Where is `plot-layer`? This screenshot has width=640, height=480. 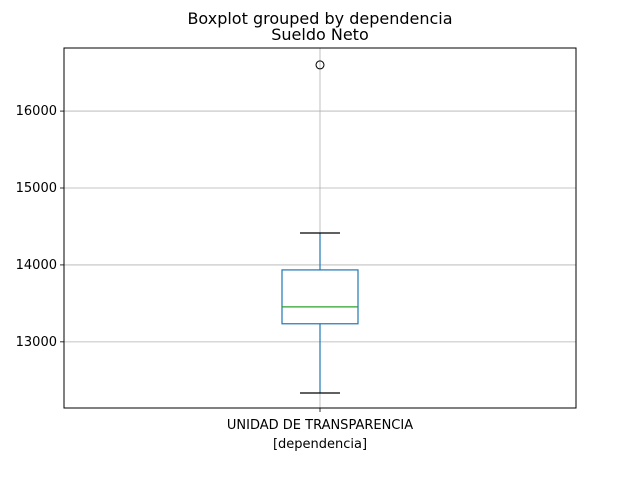
plot-layer is located at coordinates (320, 227).